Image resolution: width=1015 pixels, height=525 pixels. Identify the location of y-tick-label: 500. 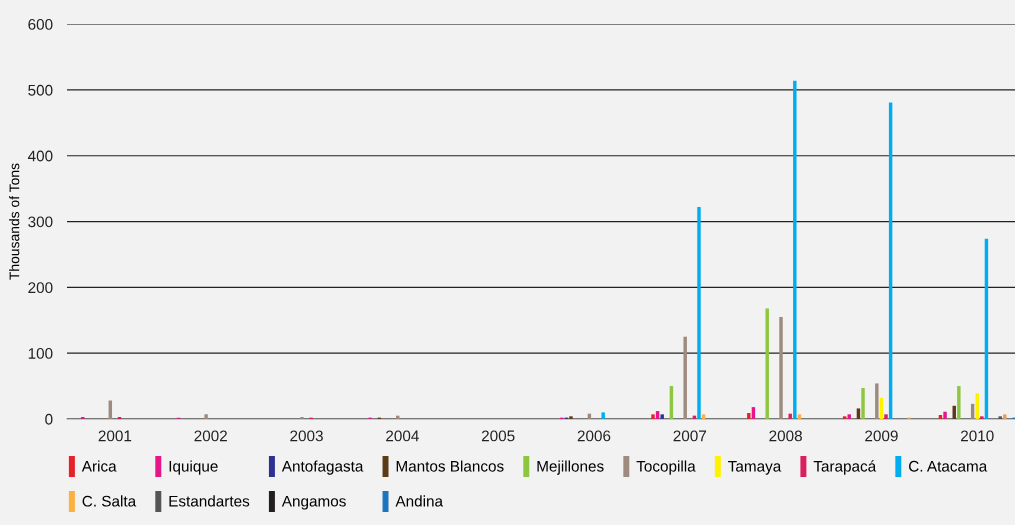
(40, 90).